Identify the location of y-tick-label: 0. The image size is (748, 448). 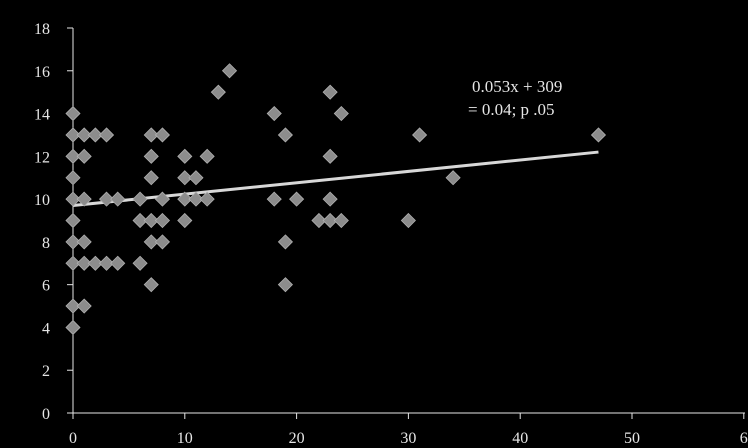
(46, 414).